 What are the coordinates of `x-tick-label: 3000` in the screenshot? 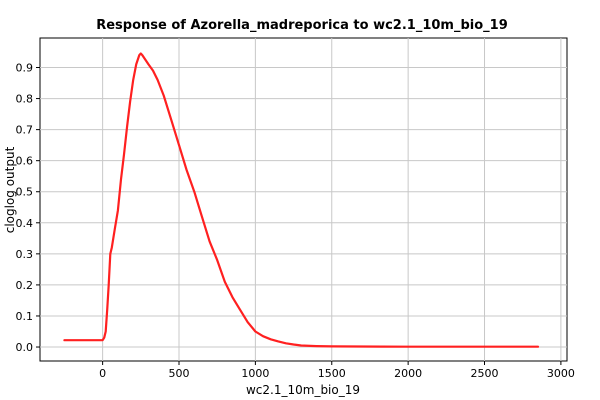 It's located at (561, 373).